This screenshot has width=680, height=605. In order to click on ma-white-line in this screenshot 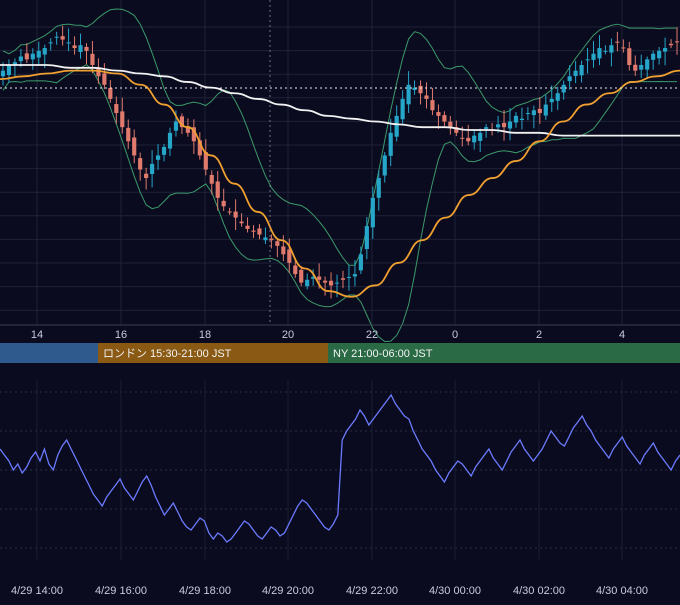, I will do `click(340, 100)`.